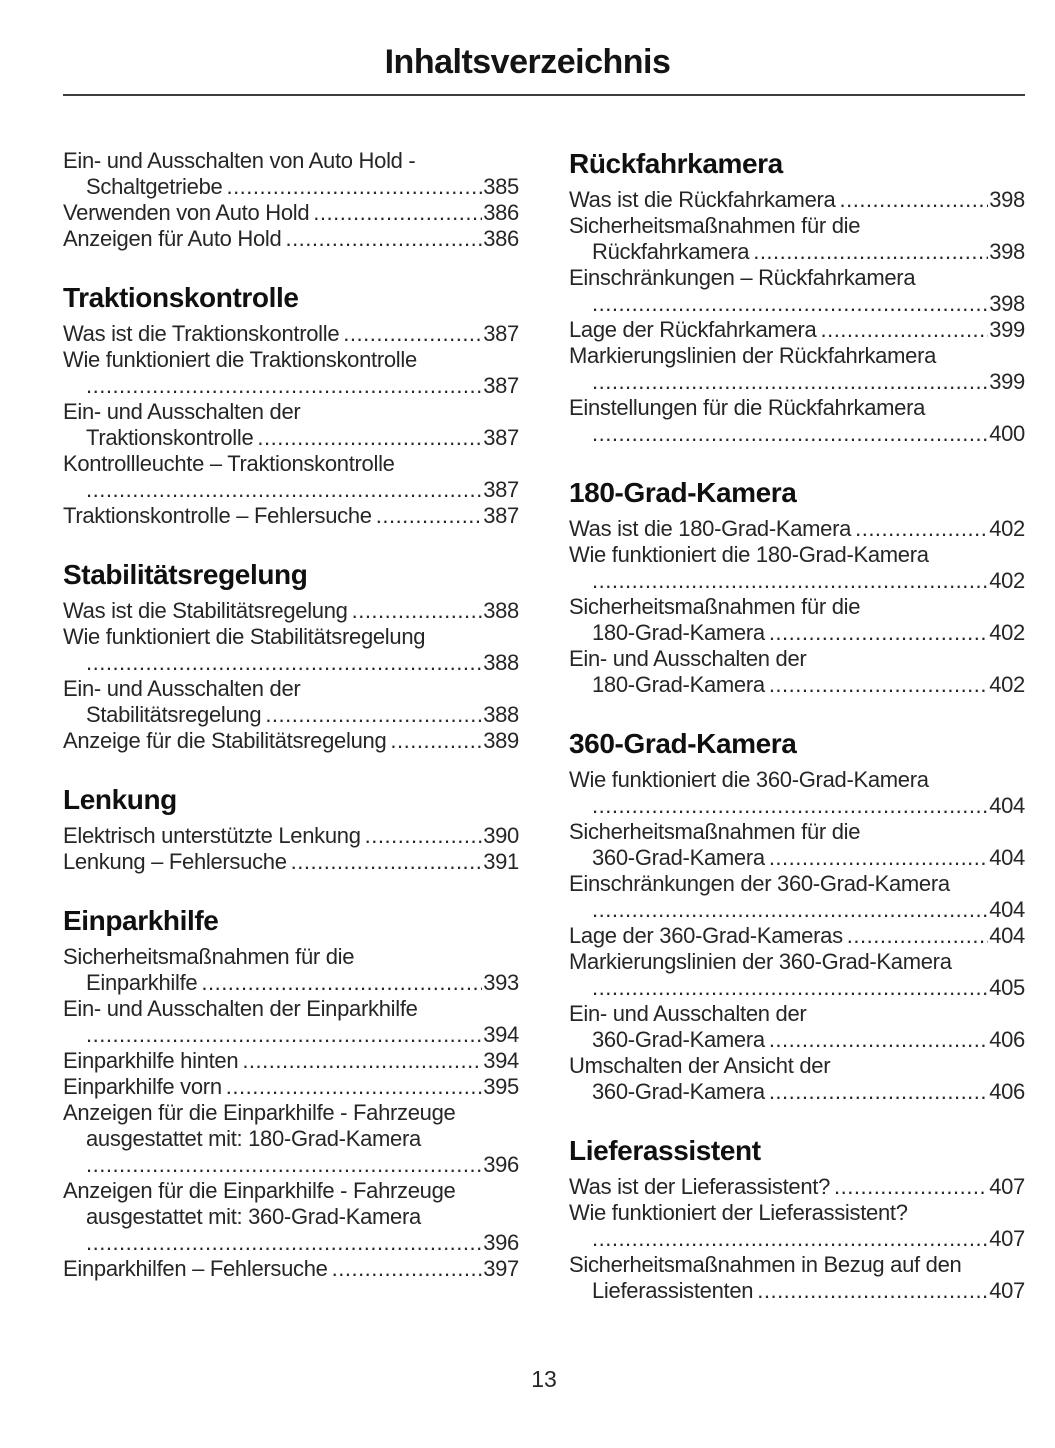  I want to click on entry-line: Lage der Rückfahrkamera 399, so click(797, 330).